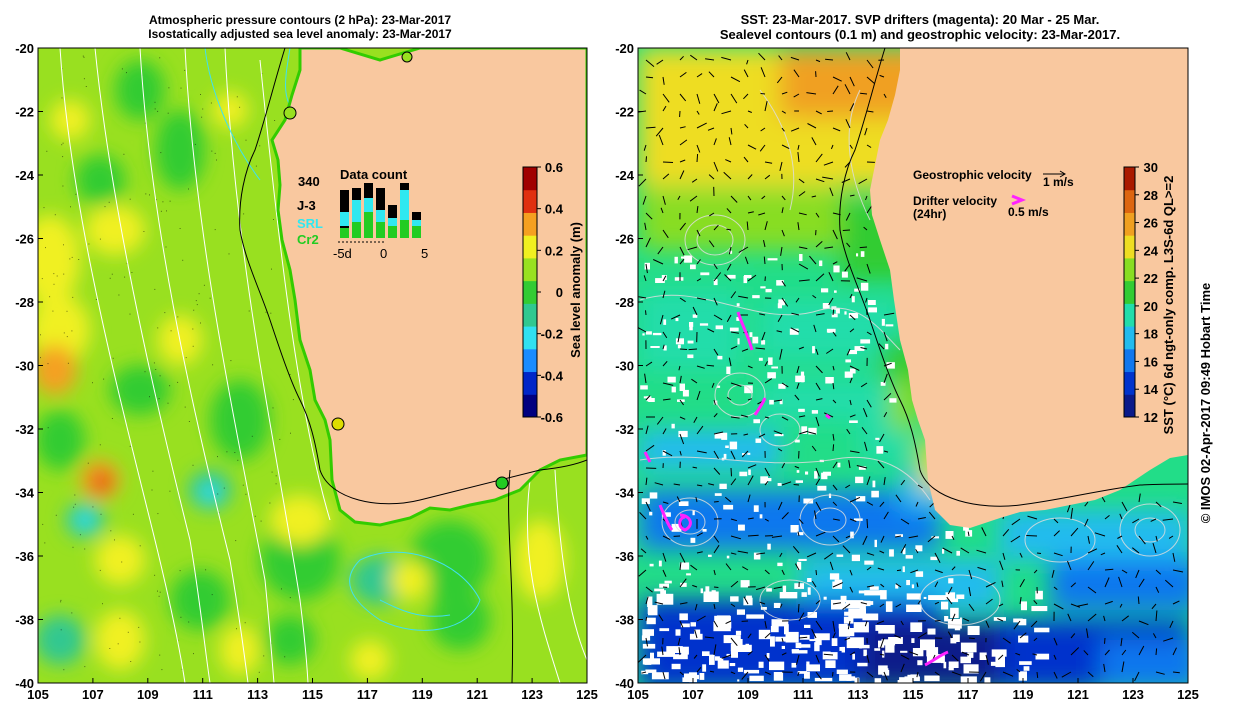 The image size is (1250, 720). What do you see at coordinates (308, 239) in the screenshot?
I see `inset-legend-cr2: Cr2` at bounding box center [308, 239].